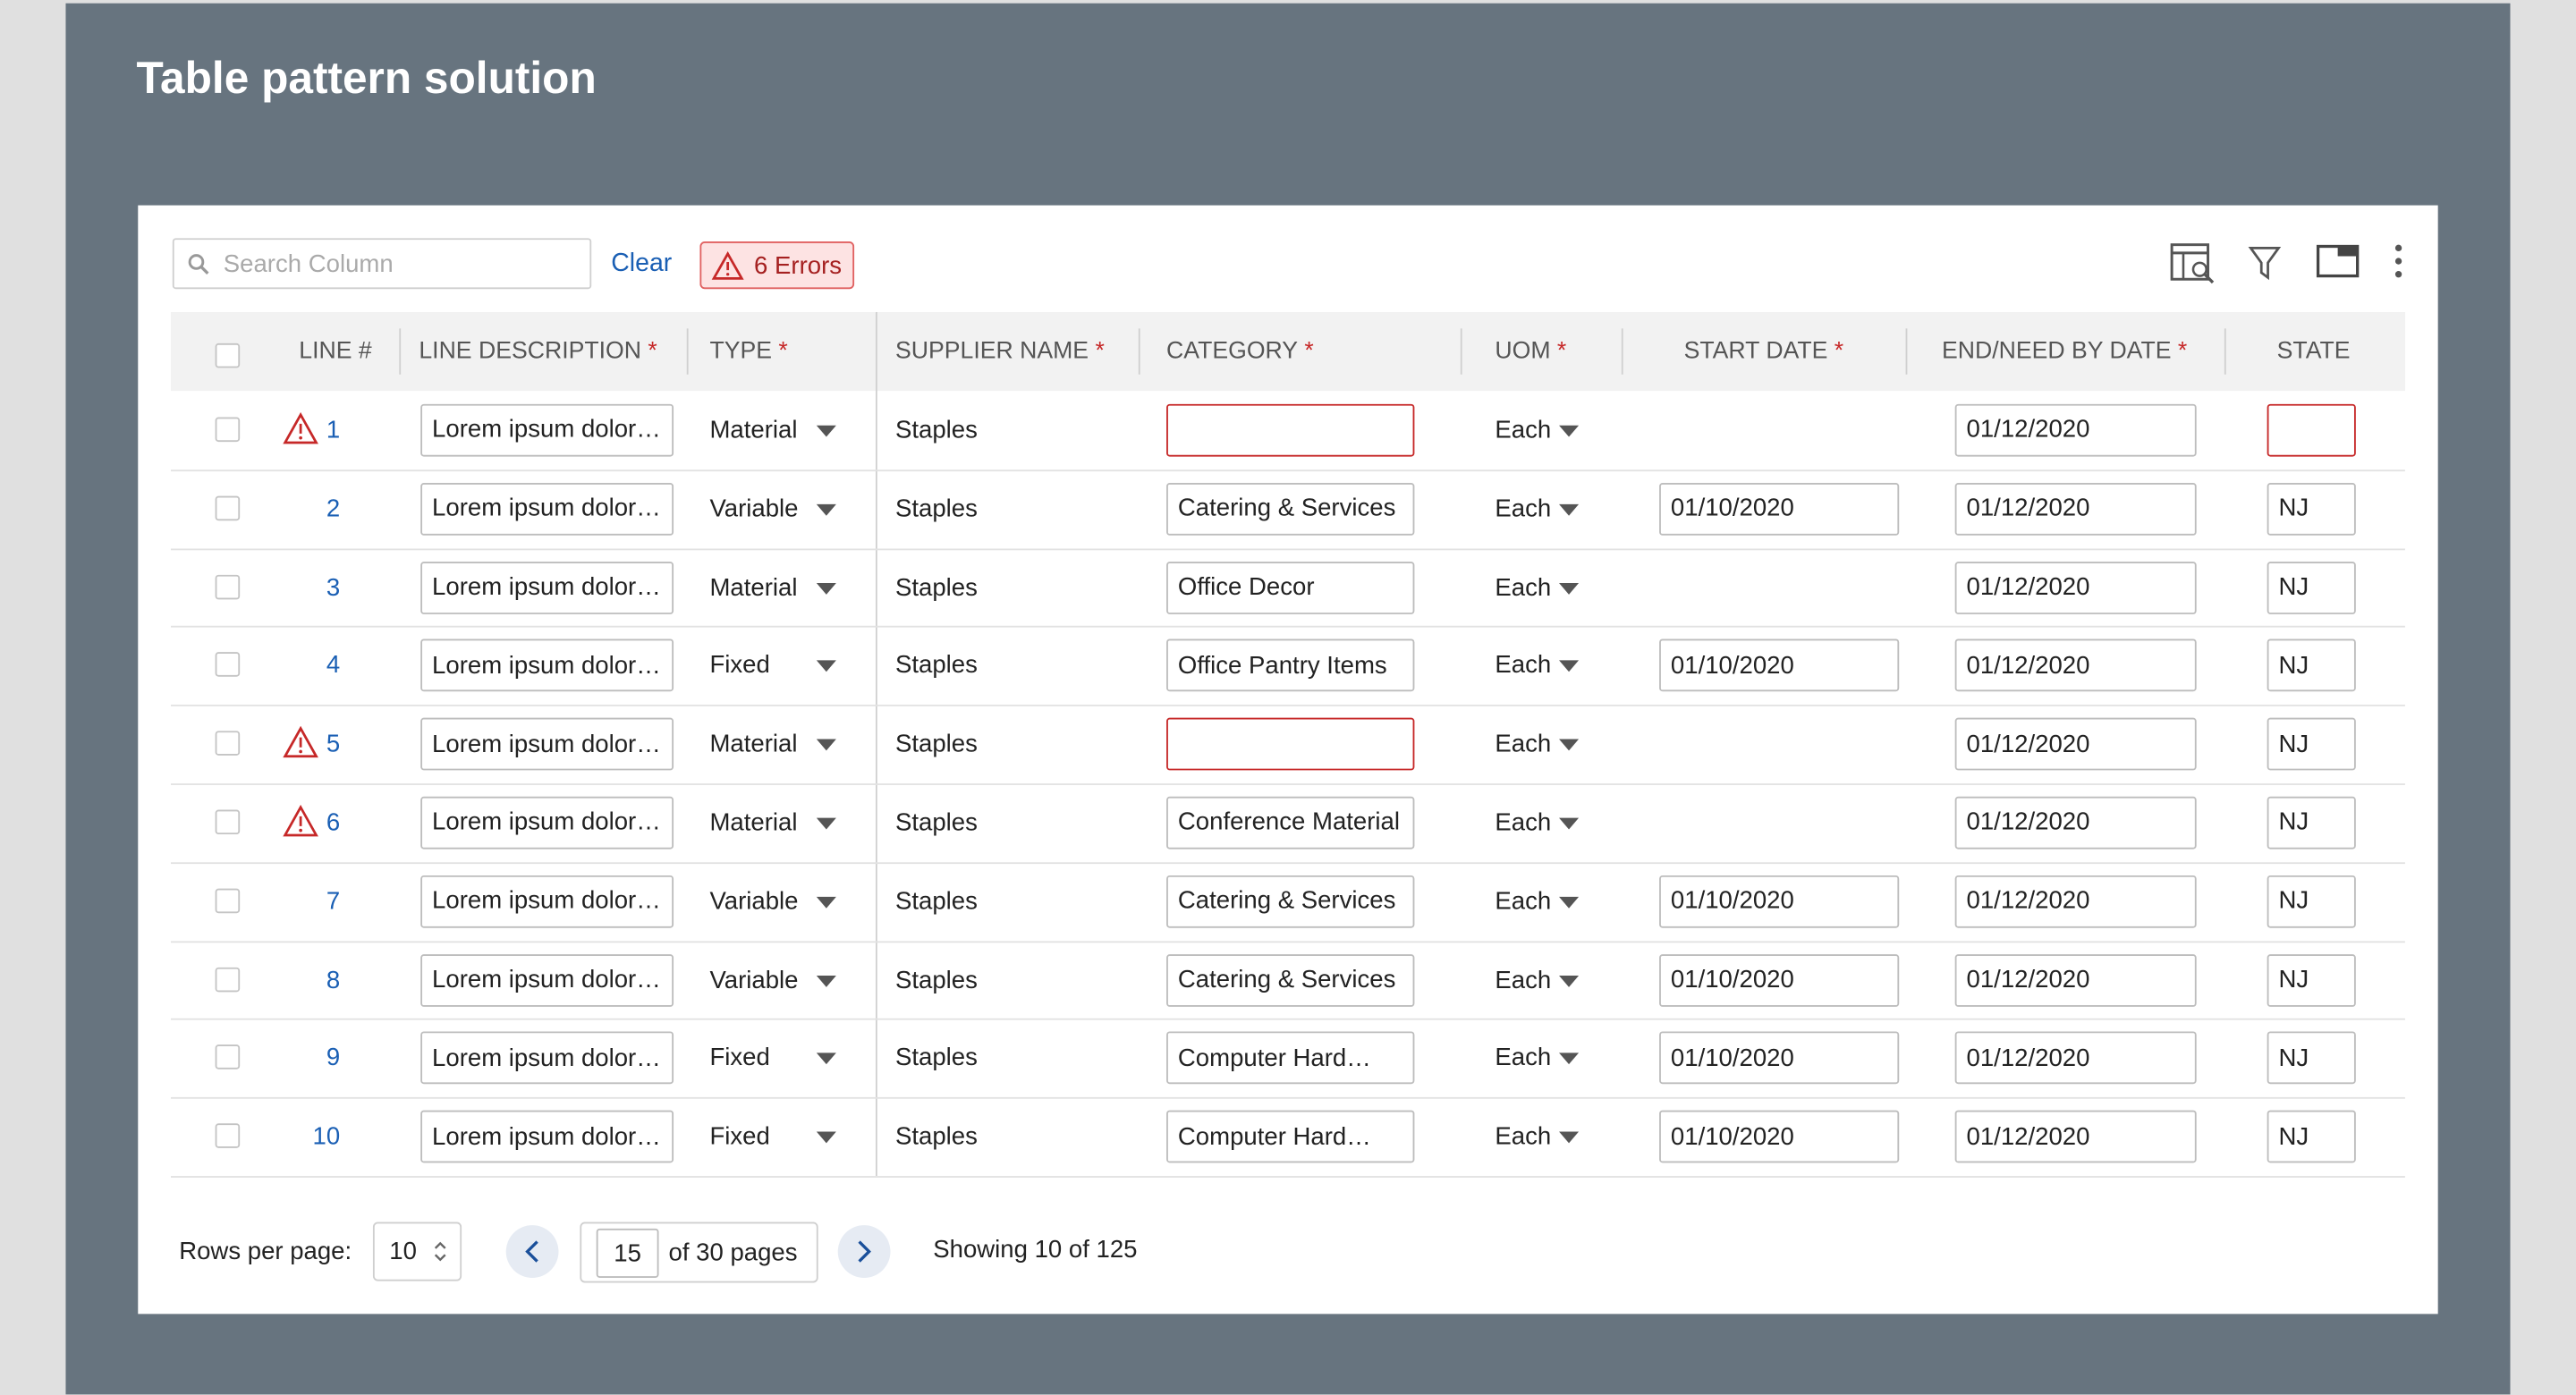 This screenshot has height=1395, width=2576. Describe the element at coordinates (333, 666) in the screenshot. I see `line-number: 4` at that location.